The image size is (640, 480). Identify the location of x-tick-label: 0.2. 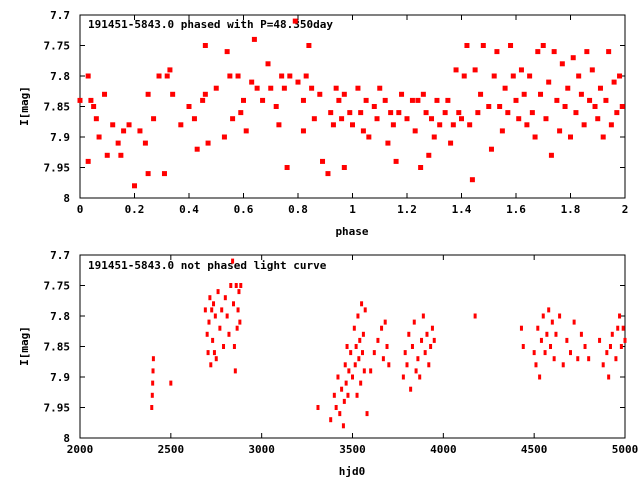
(135, 209).